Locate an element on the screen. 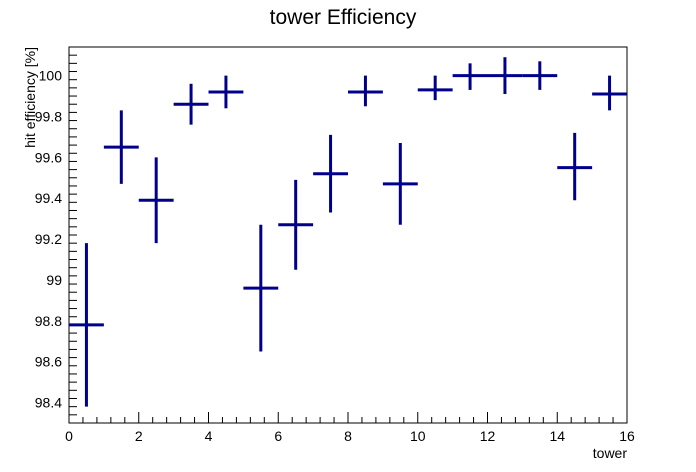 The width and height of the screenshot is (696, 472). x-tick-labels: 0 2 4 6 8 10 12 14 16 is located at coordinates (350, 436).